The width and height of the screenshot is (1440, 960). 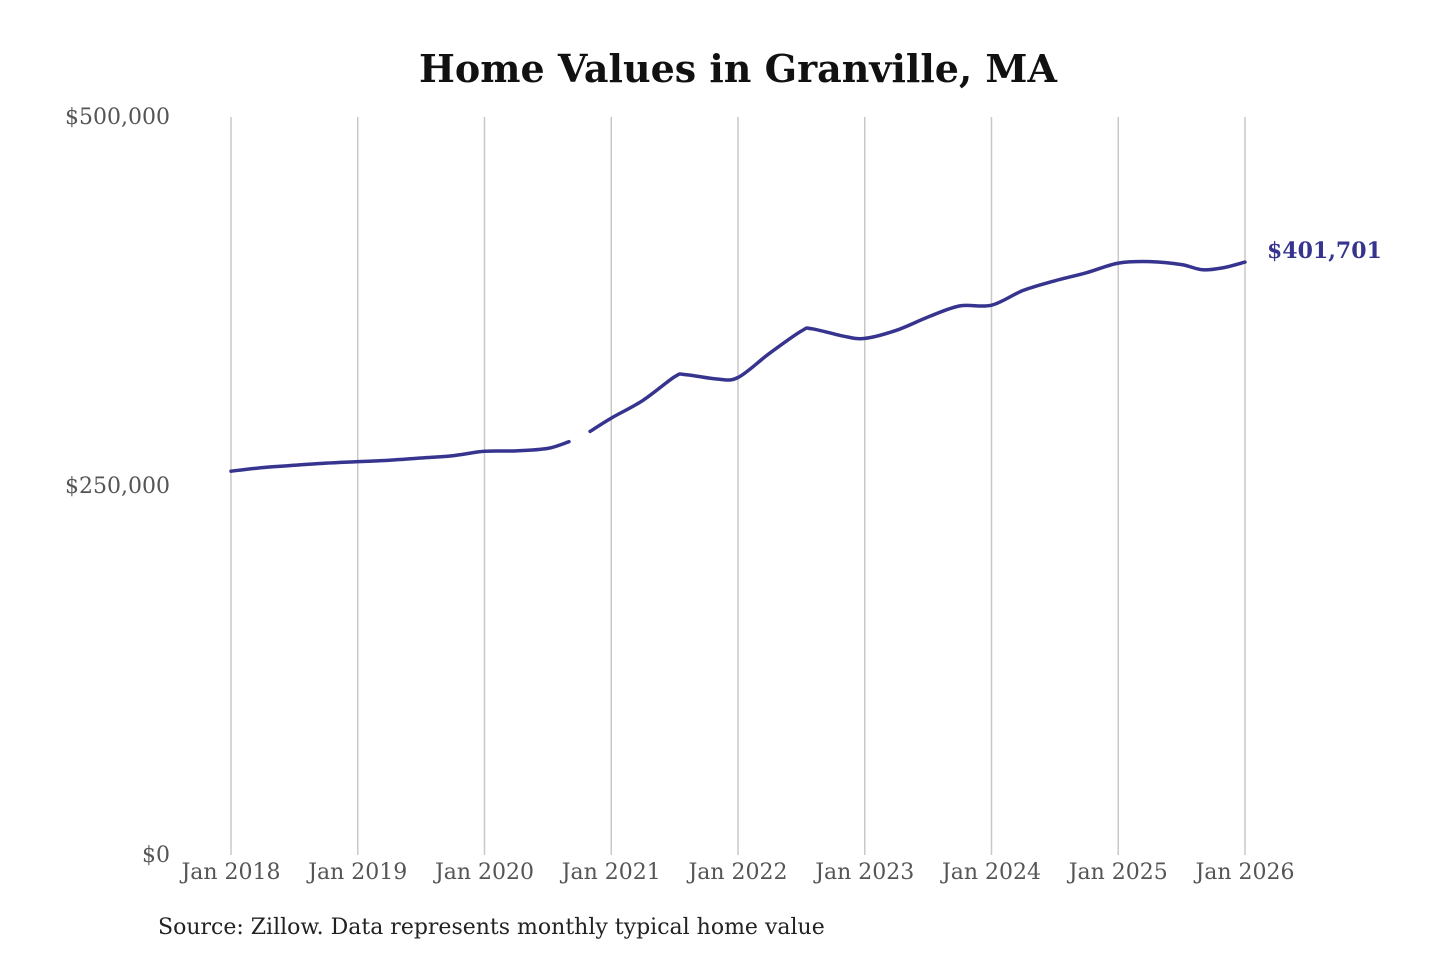 I want to click on y-tick-label: $0, so click(x=156, y=855).